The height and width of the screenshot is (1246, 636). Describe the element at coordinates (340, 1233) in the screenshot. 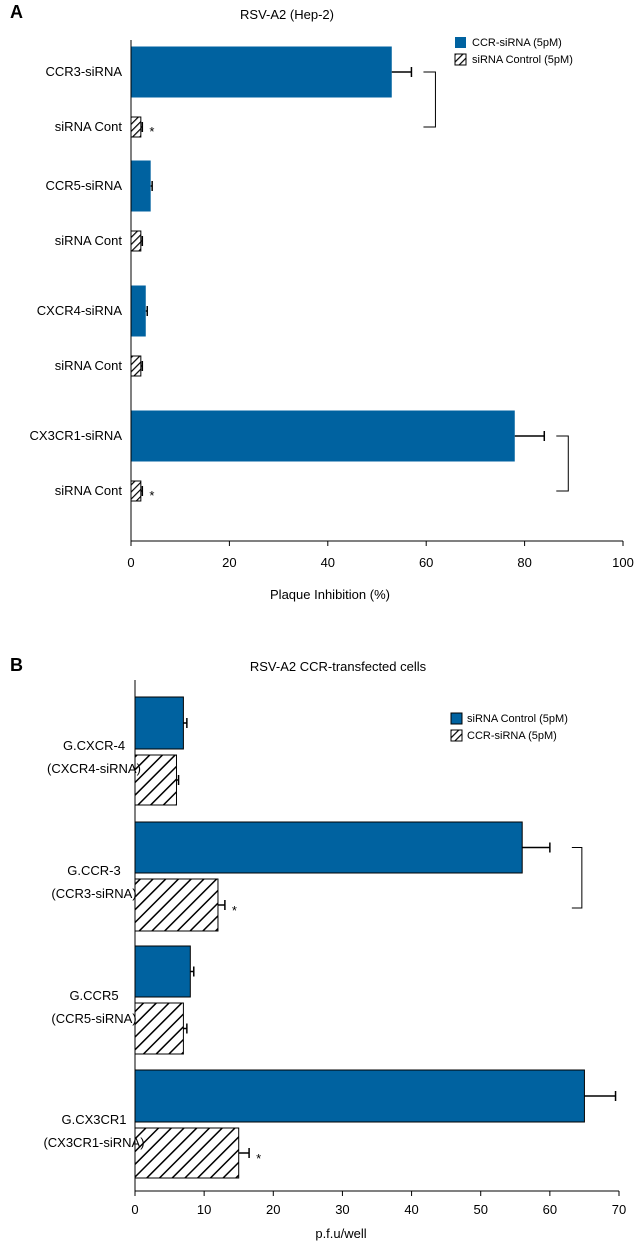

I see `x-axis-title: p.f.u/well` at that location.